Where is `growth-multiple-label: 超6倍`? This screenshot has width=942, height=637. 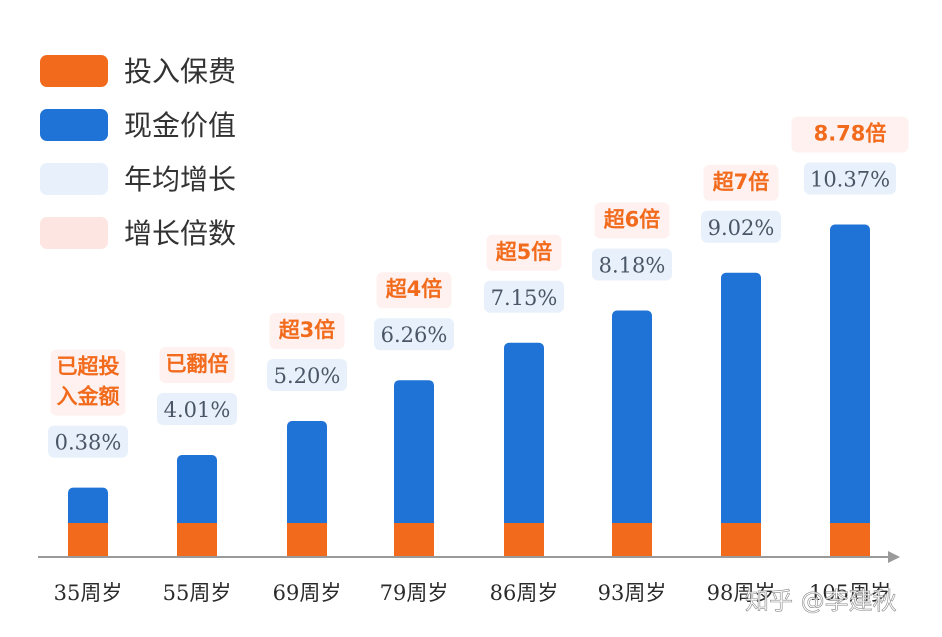
growth-multiple-label: 超6倍 is located at coordinates (632, 220).